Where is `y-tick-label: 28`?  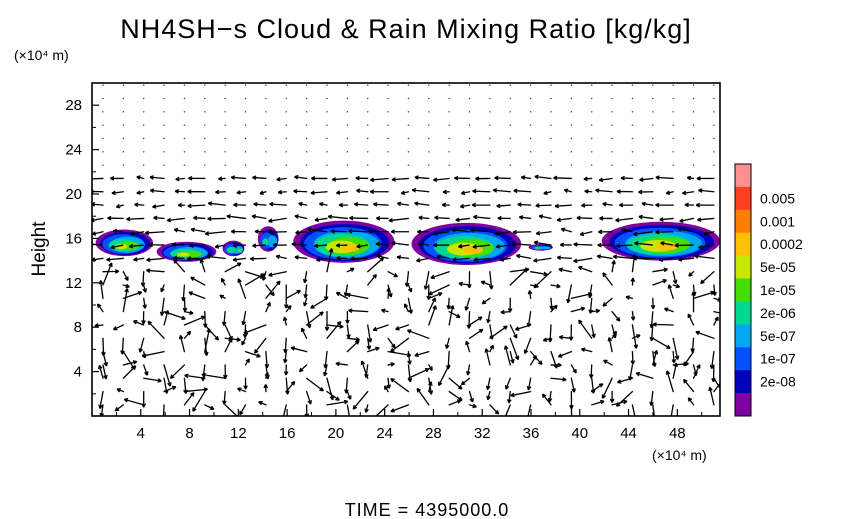
y-tick-label: 28 is located at coordinates (73, 105).